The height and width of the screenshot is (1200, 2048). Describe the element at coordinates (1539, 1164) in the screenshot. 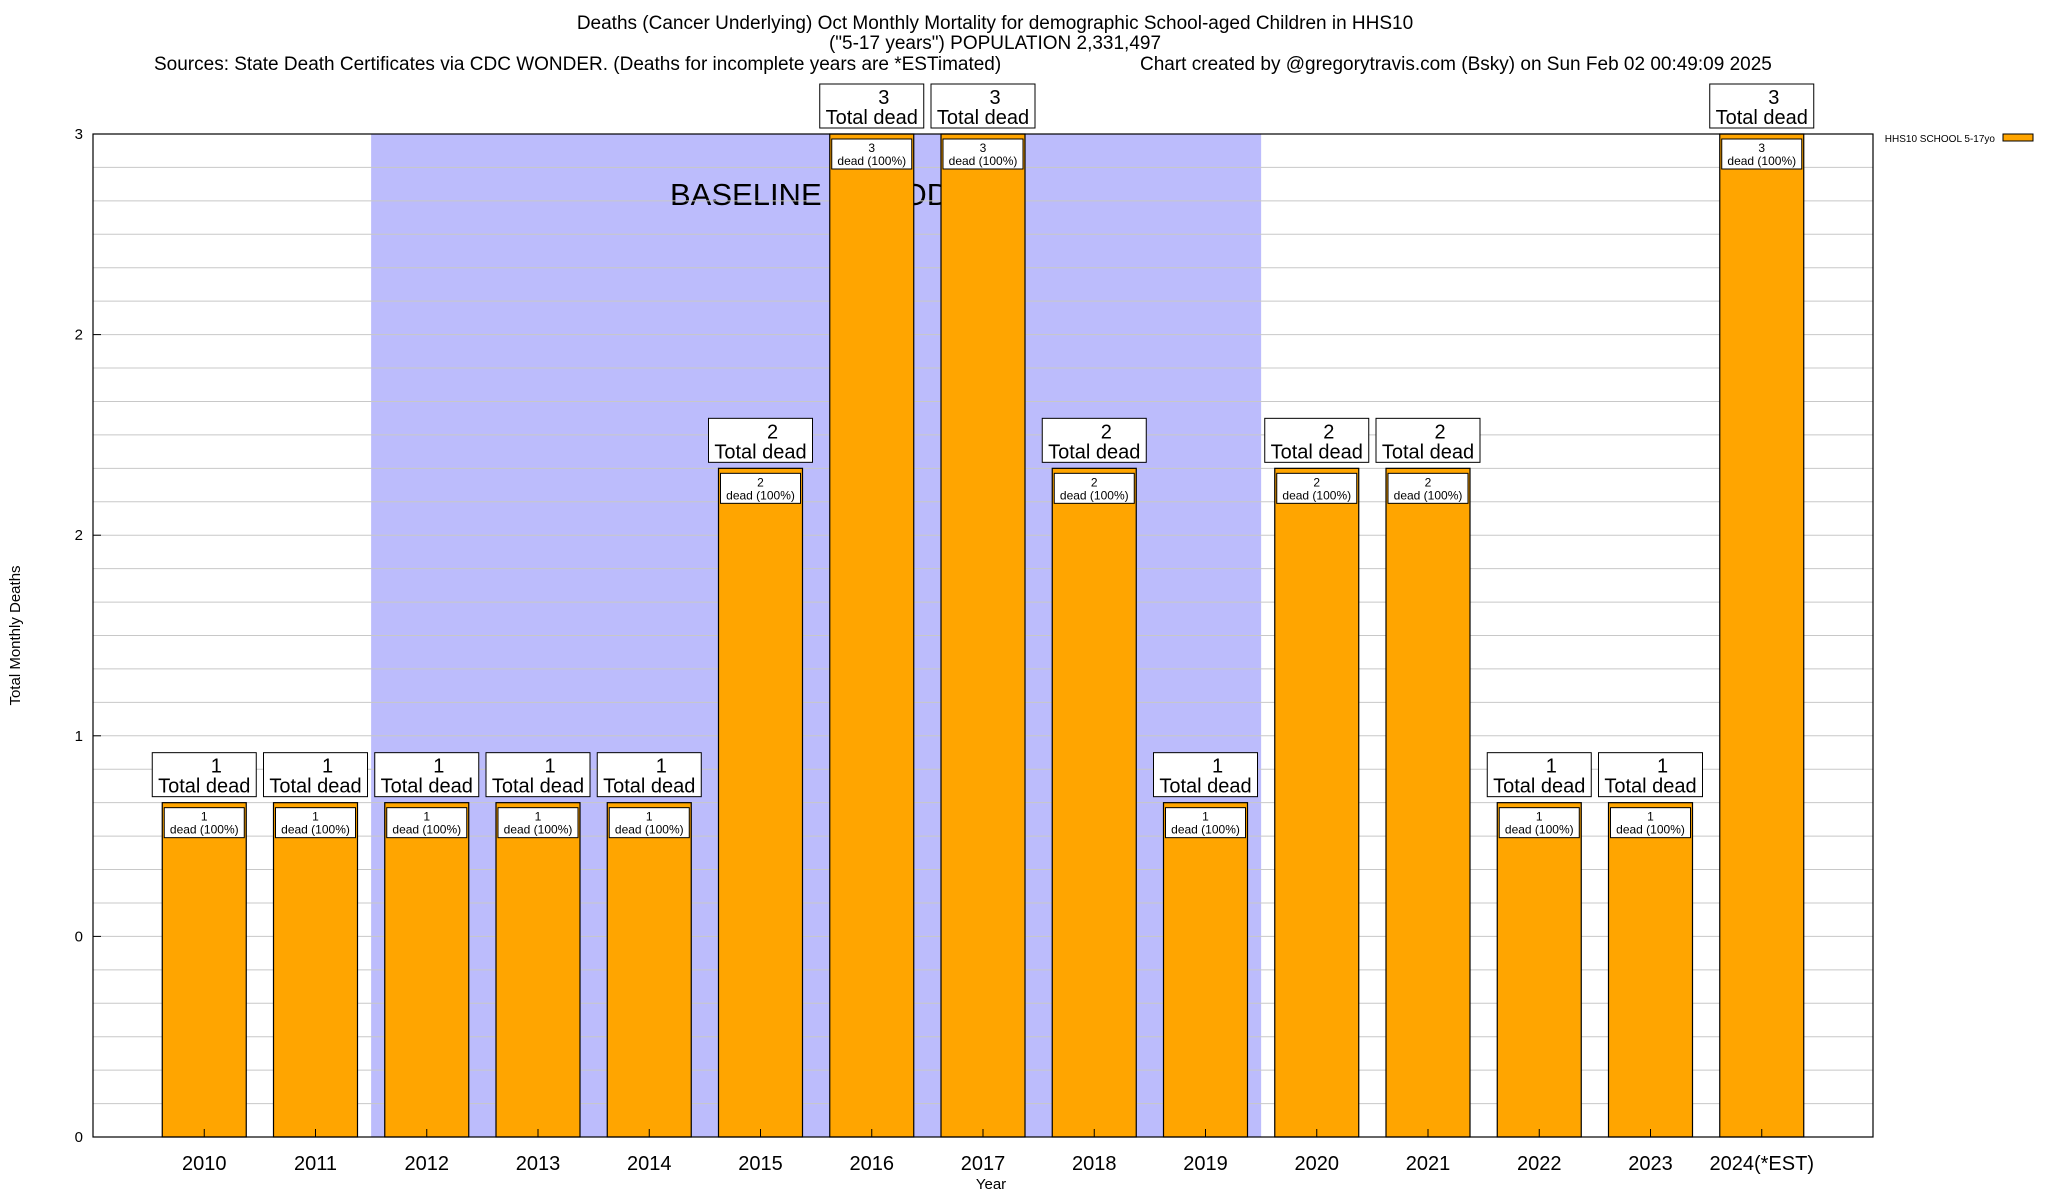

I see `x-tick-label: 2022` at that location.